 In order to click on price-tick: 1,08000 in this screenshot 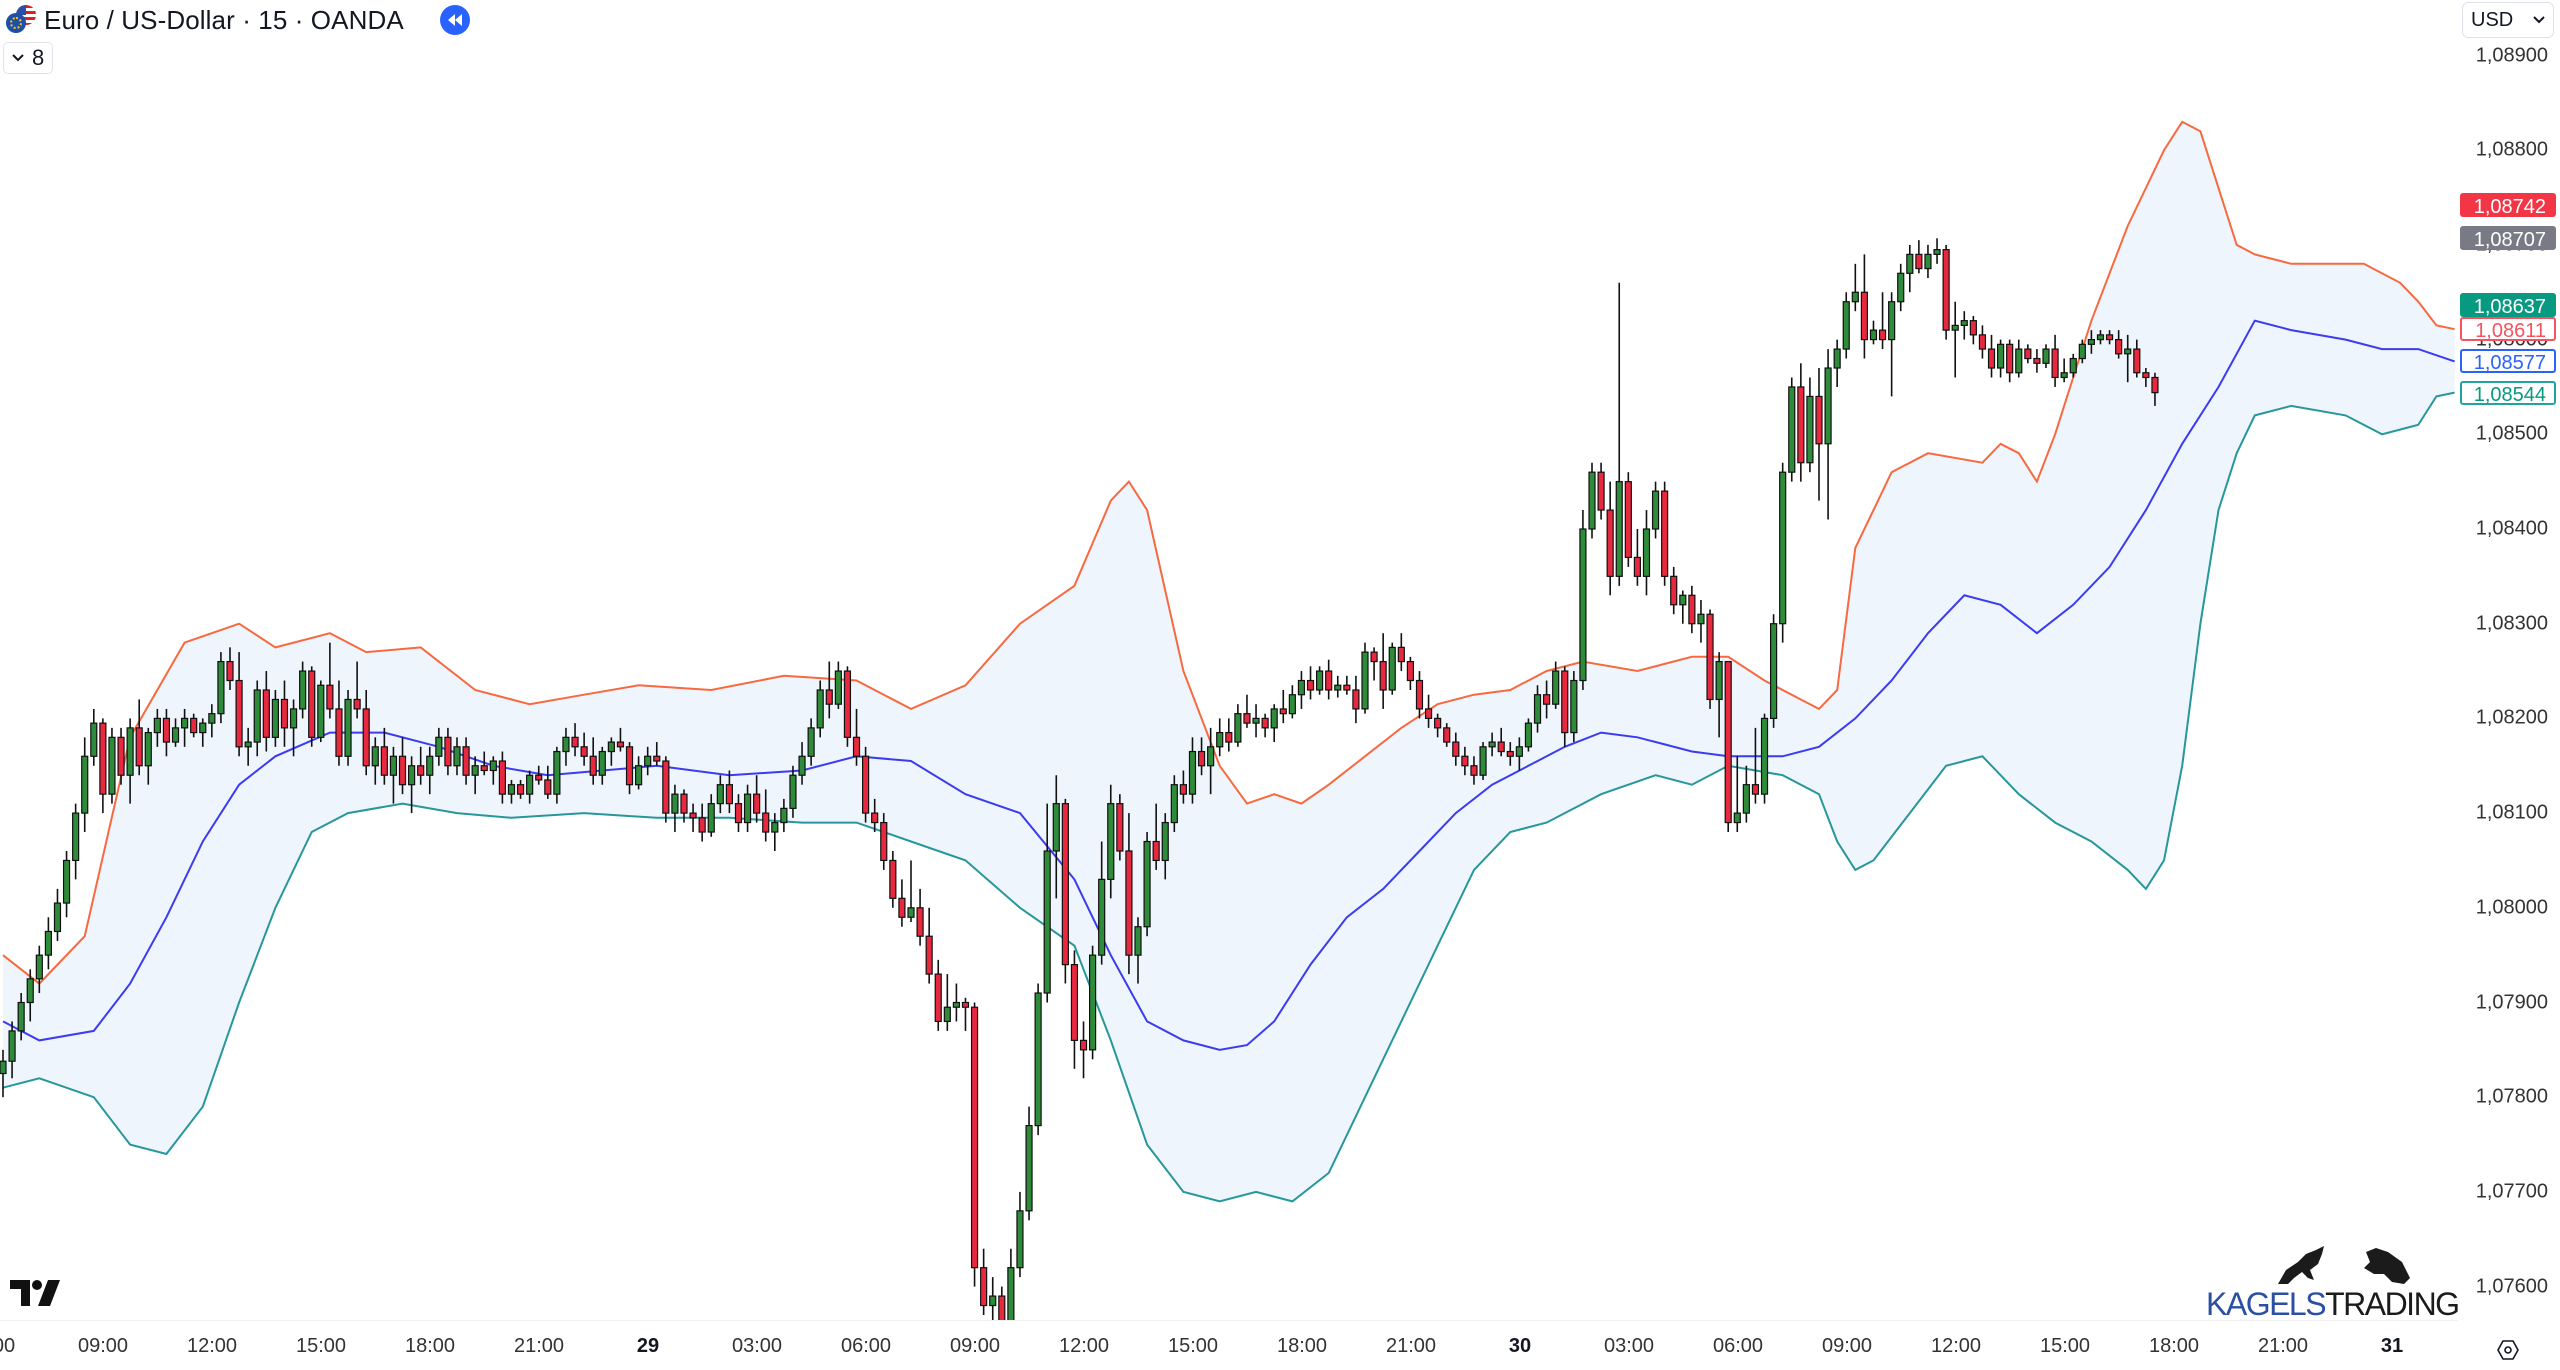, I will do `click(2511, 907)`.